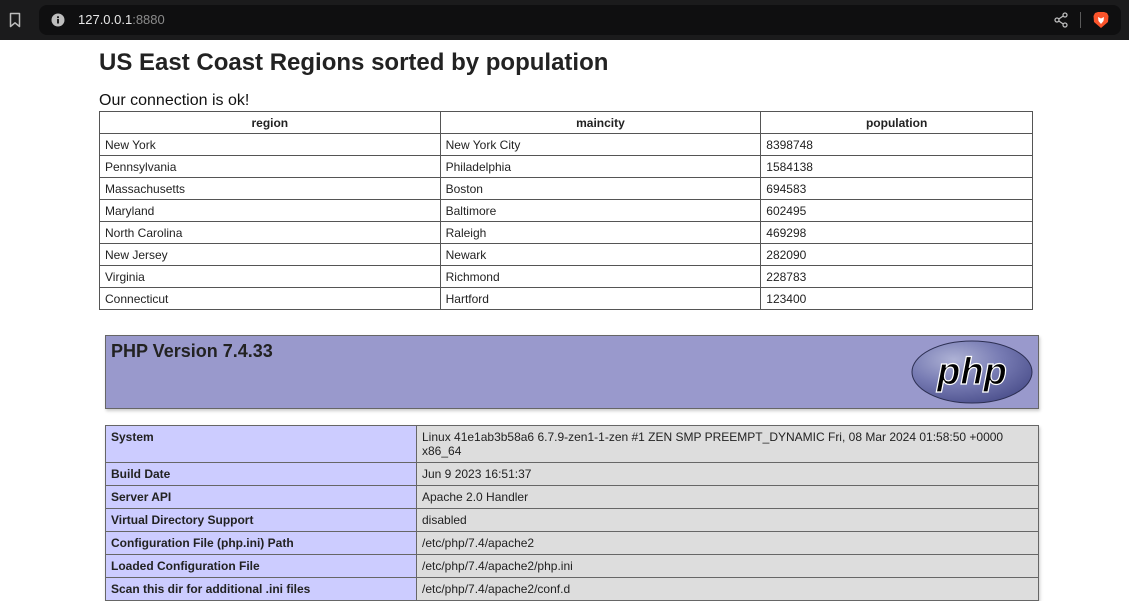  I want to click on phpinfo-key: System, so click(261, 444).